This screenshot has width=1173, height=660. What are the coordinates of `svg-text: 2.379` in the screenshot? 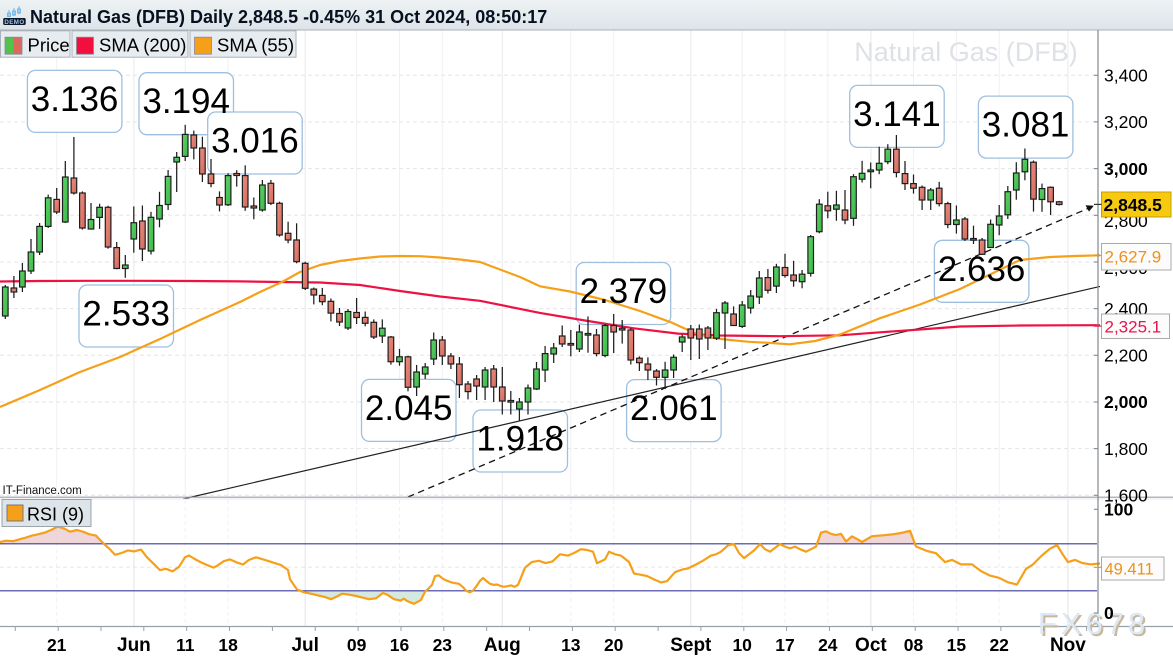 It's located at (624, 291).